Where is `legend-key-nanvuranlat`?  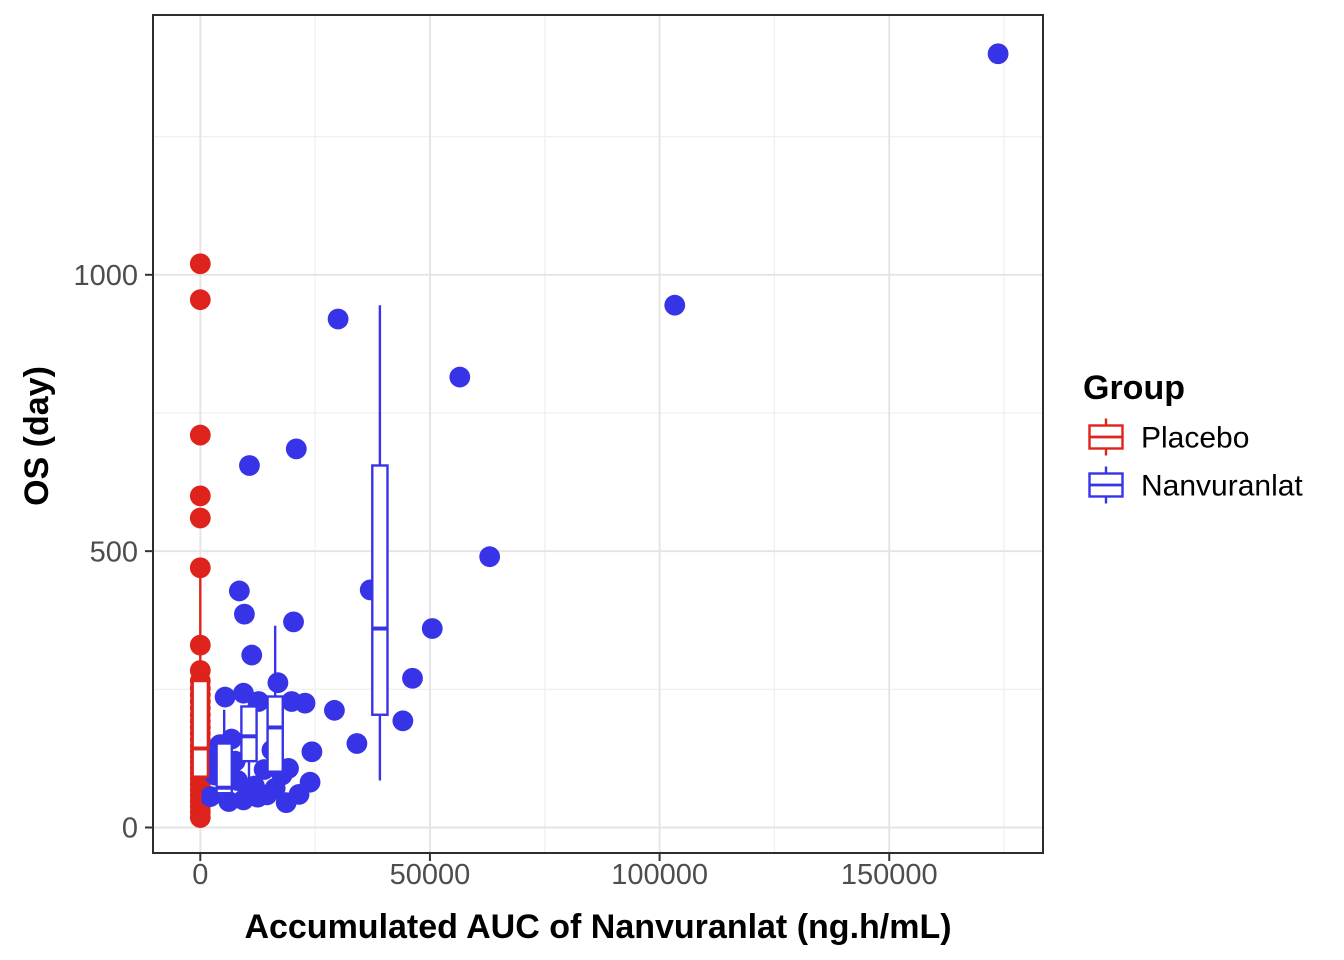 legend-key-nanvuranlat is located at coordinates (1106, 485).